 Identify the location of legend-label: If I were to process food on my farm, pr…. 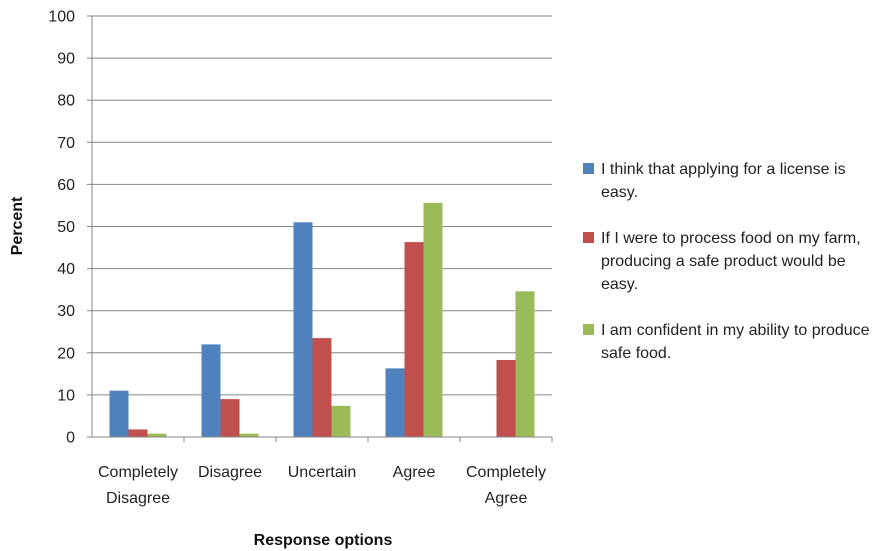
(731, 261).